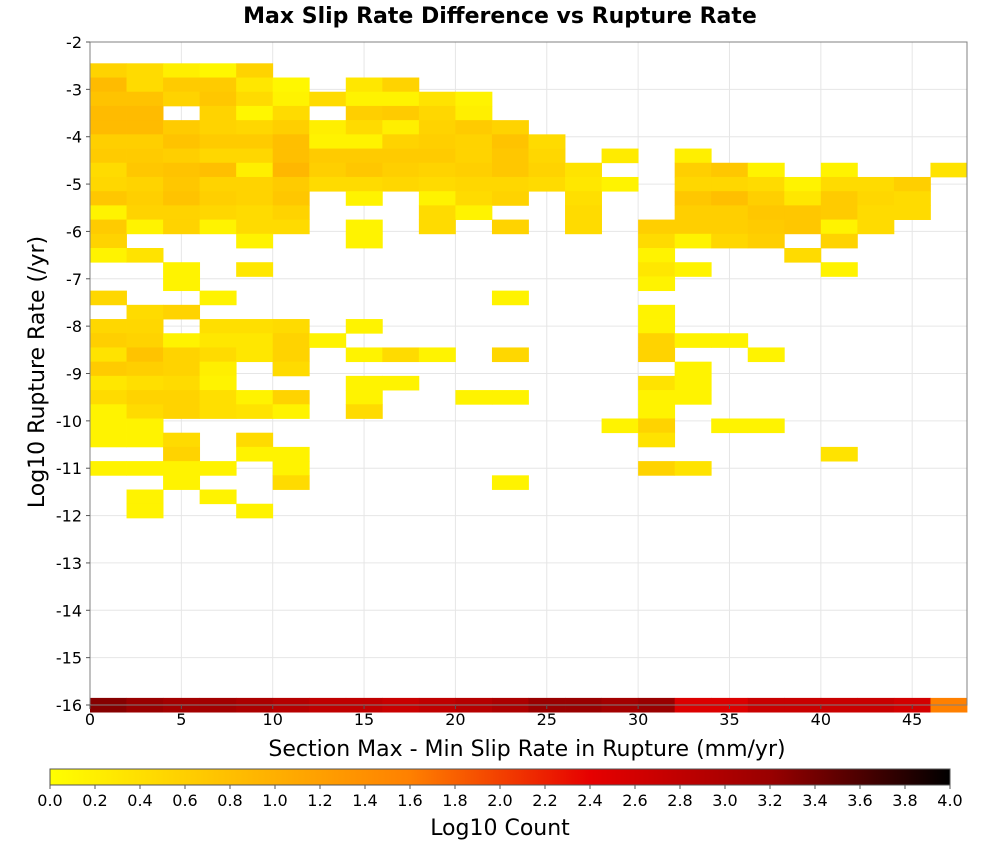 The width and height of the screenshot is (1000, 850). What do you see at coordinates (74, 231) in the screenshot?
I see `y-tick-label: -6` at bounding box center [74, 231].